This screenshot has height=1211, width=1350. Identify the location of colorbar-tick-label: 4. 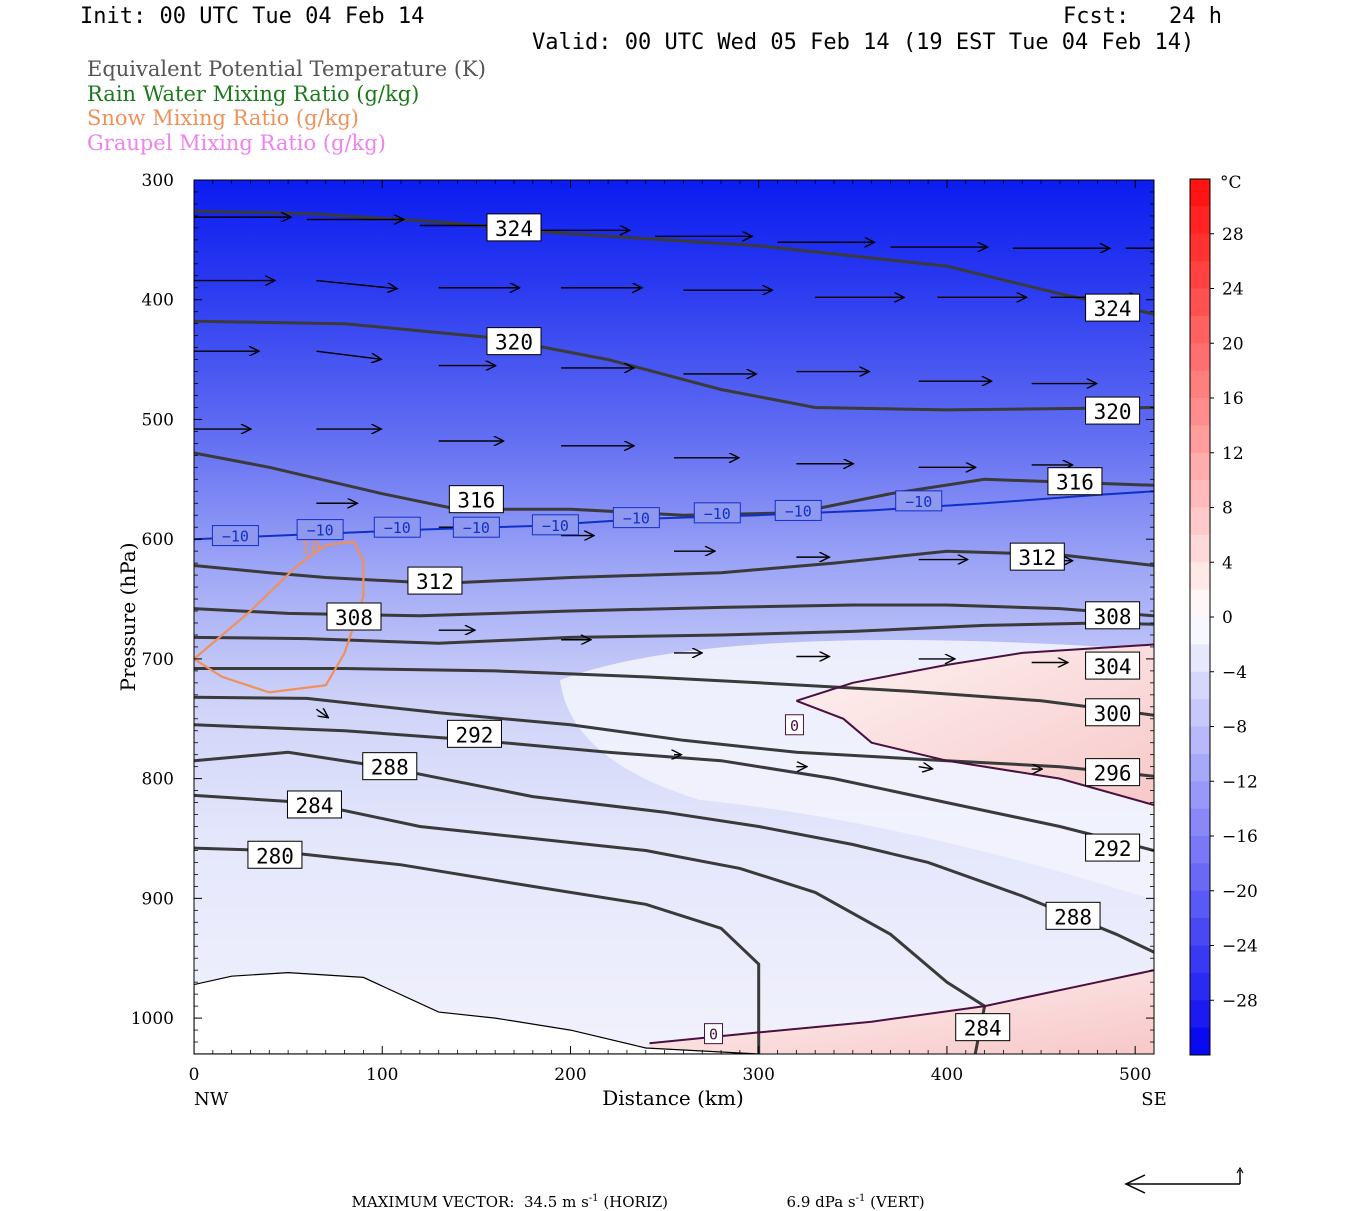
(1227, 563).